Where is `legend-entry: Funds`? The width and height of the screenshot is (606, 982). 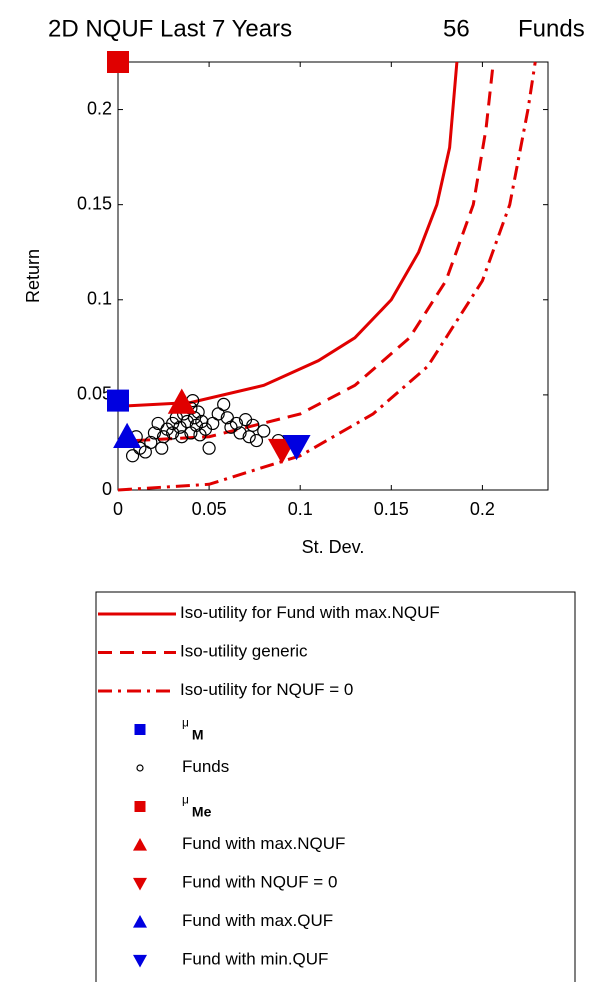
legend-entry: Funds is located at coordinates (205, 766).